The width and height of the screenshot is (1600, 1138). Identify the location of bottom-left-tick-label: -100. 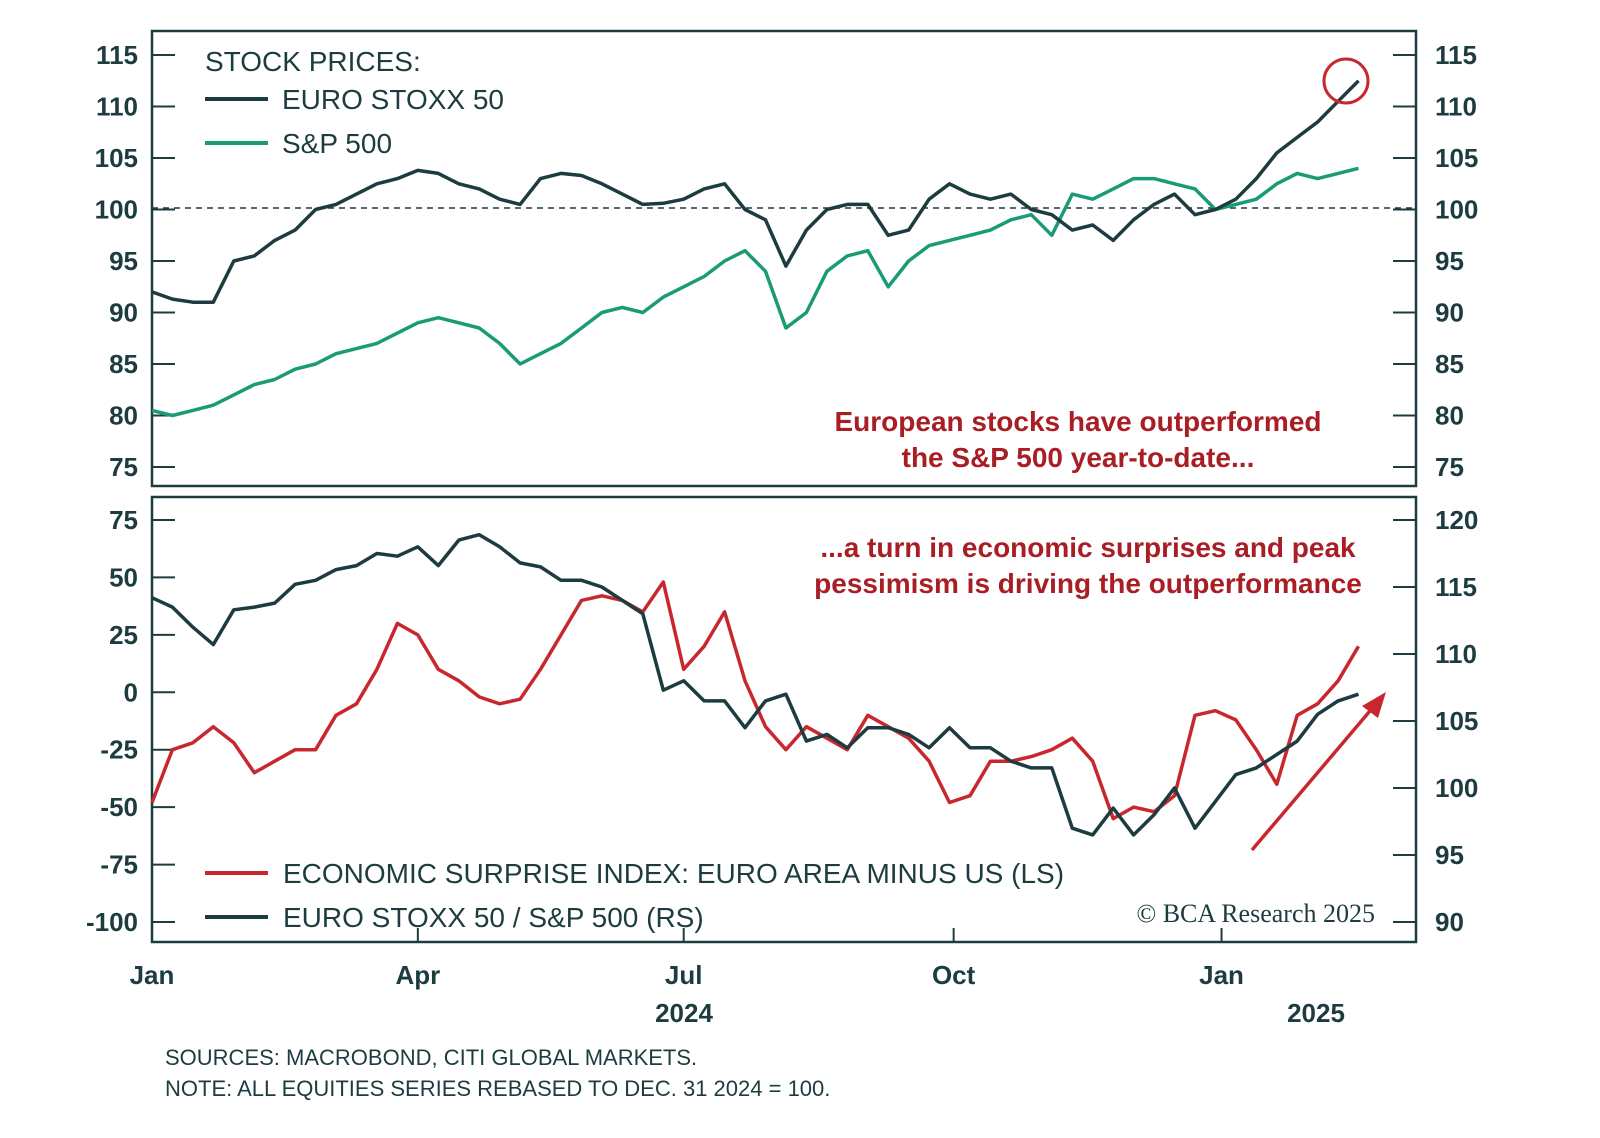
(112, 922).